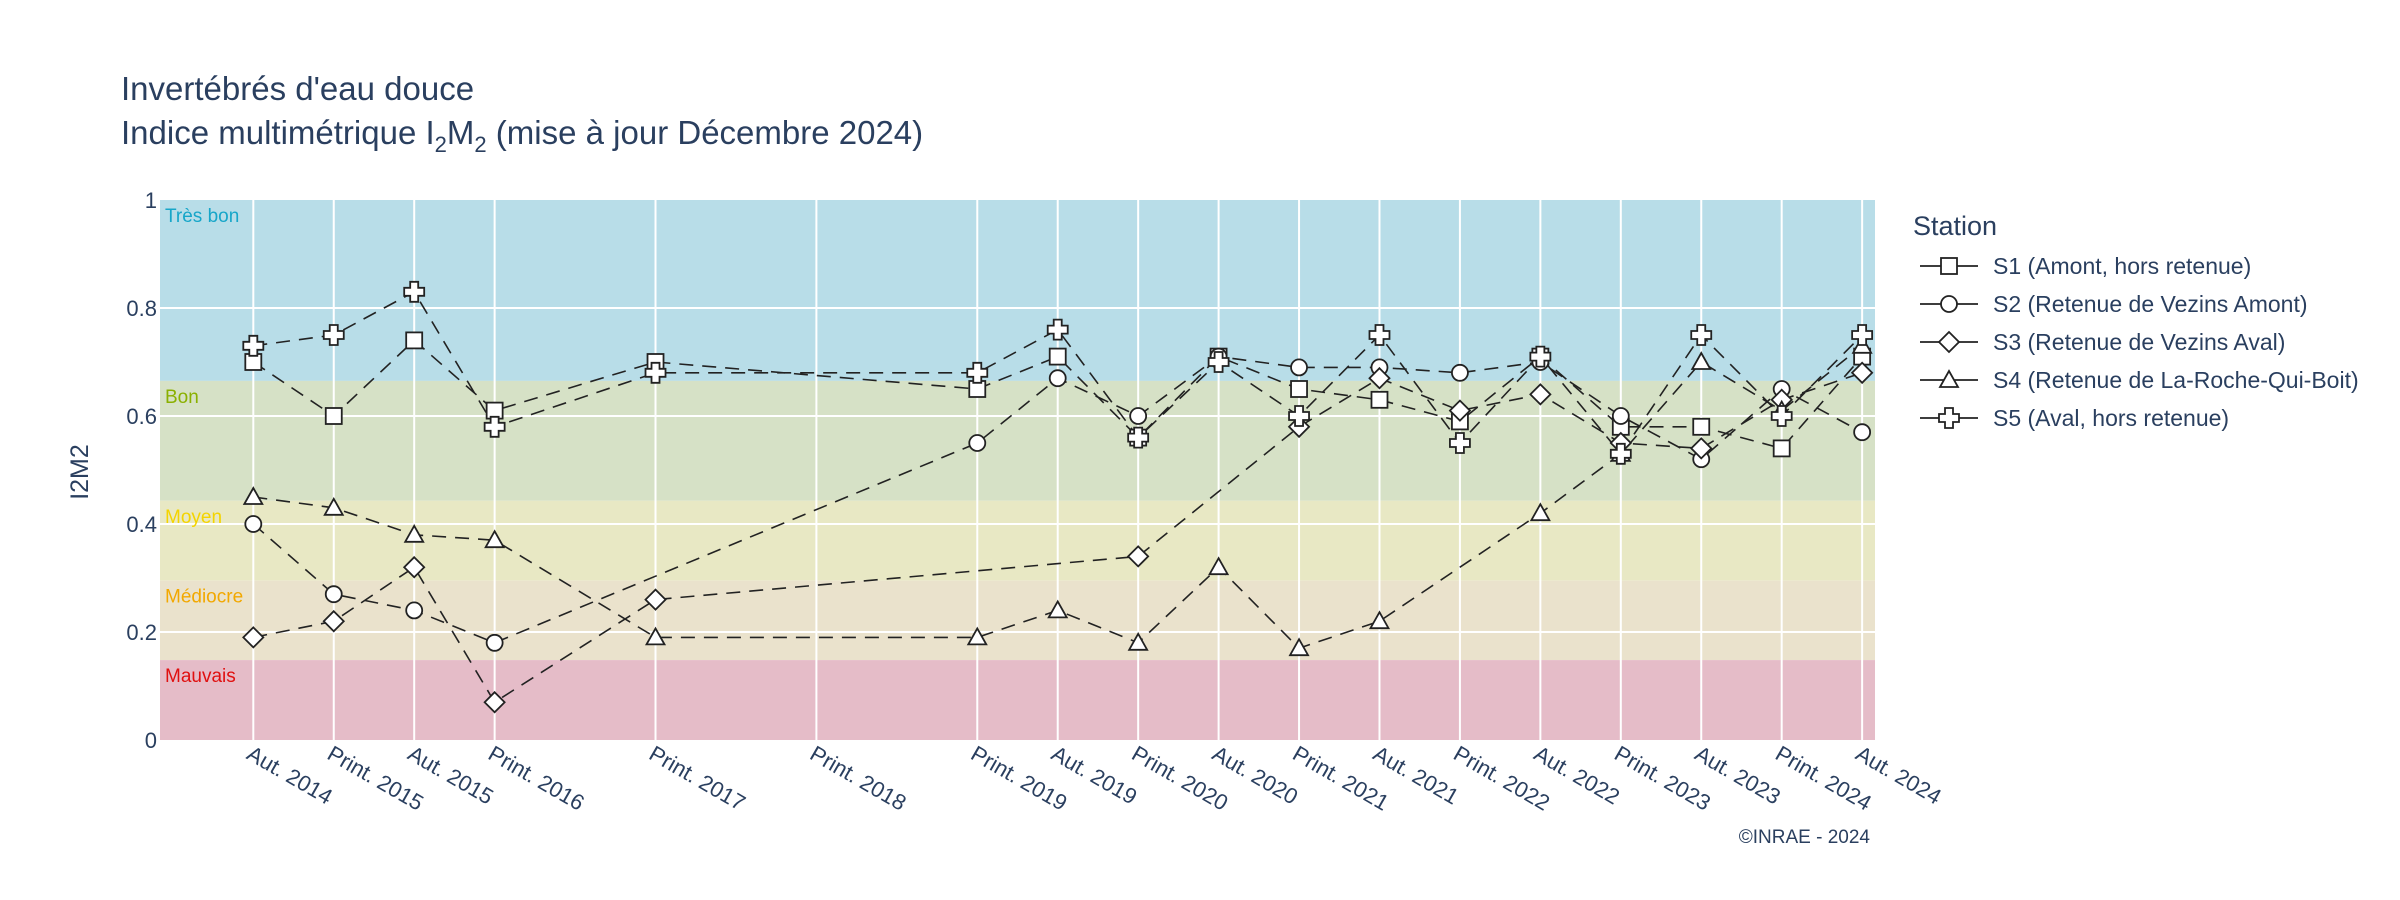  I want to click on y-tick-label: 0.4, so click(141, 524).